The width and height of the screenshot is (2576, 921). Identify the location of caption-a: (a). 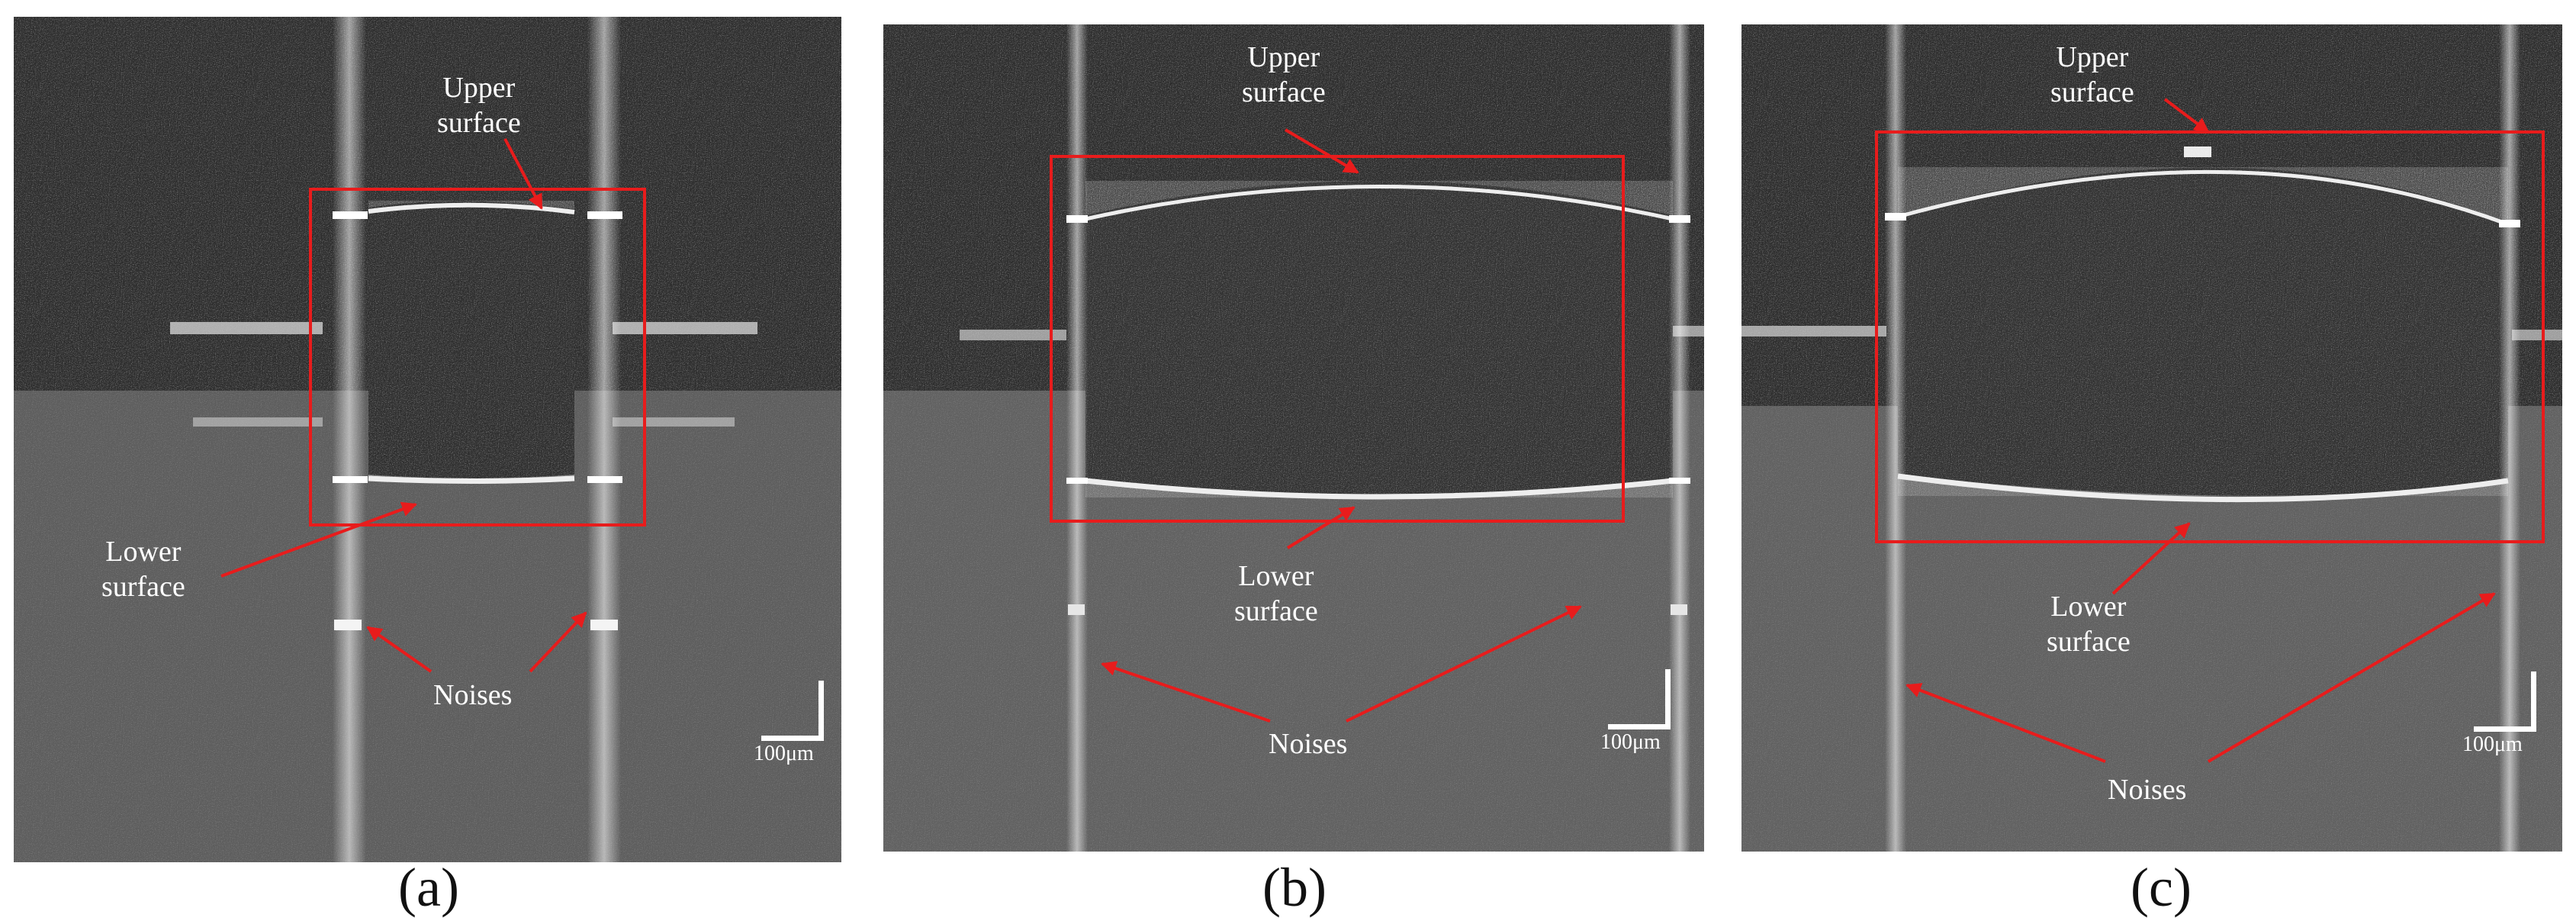
(429, 887).